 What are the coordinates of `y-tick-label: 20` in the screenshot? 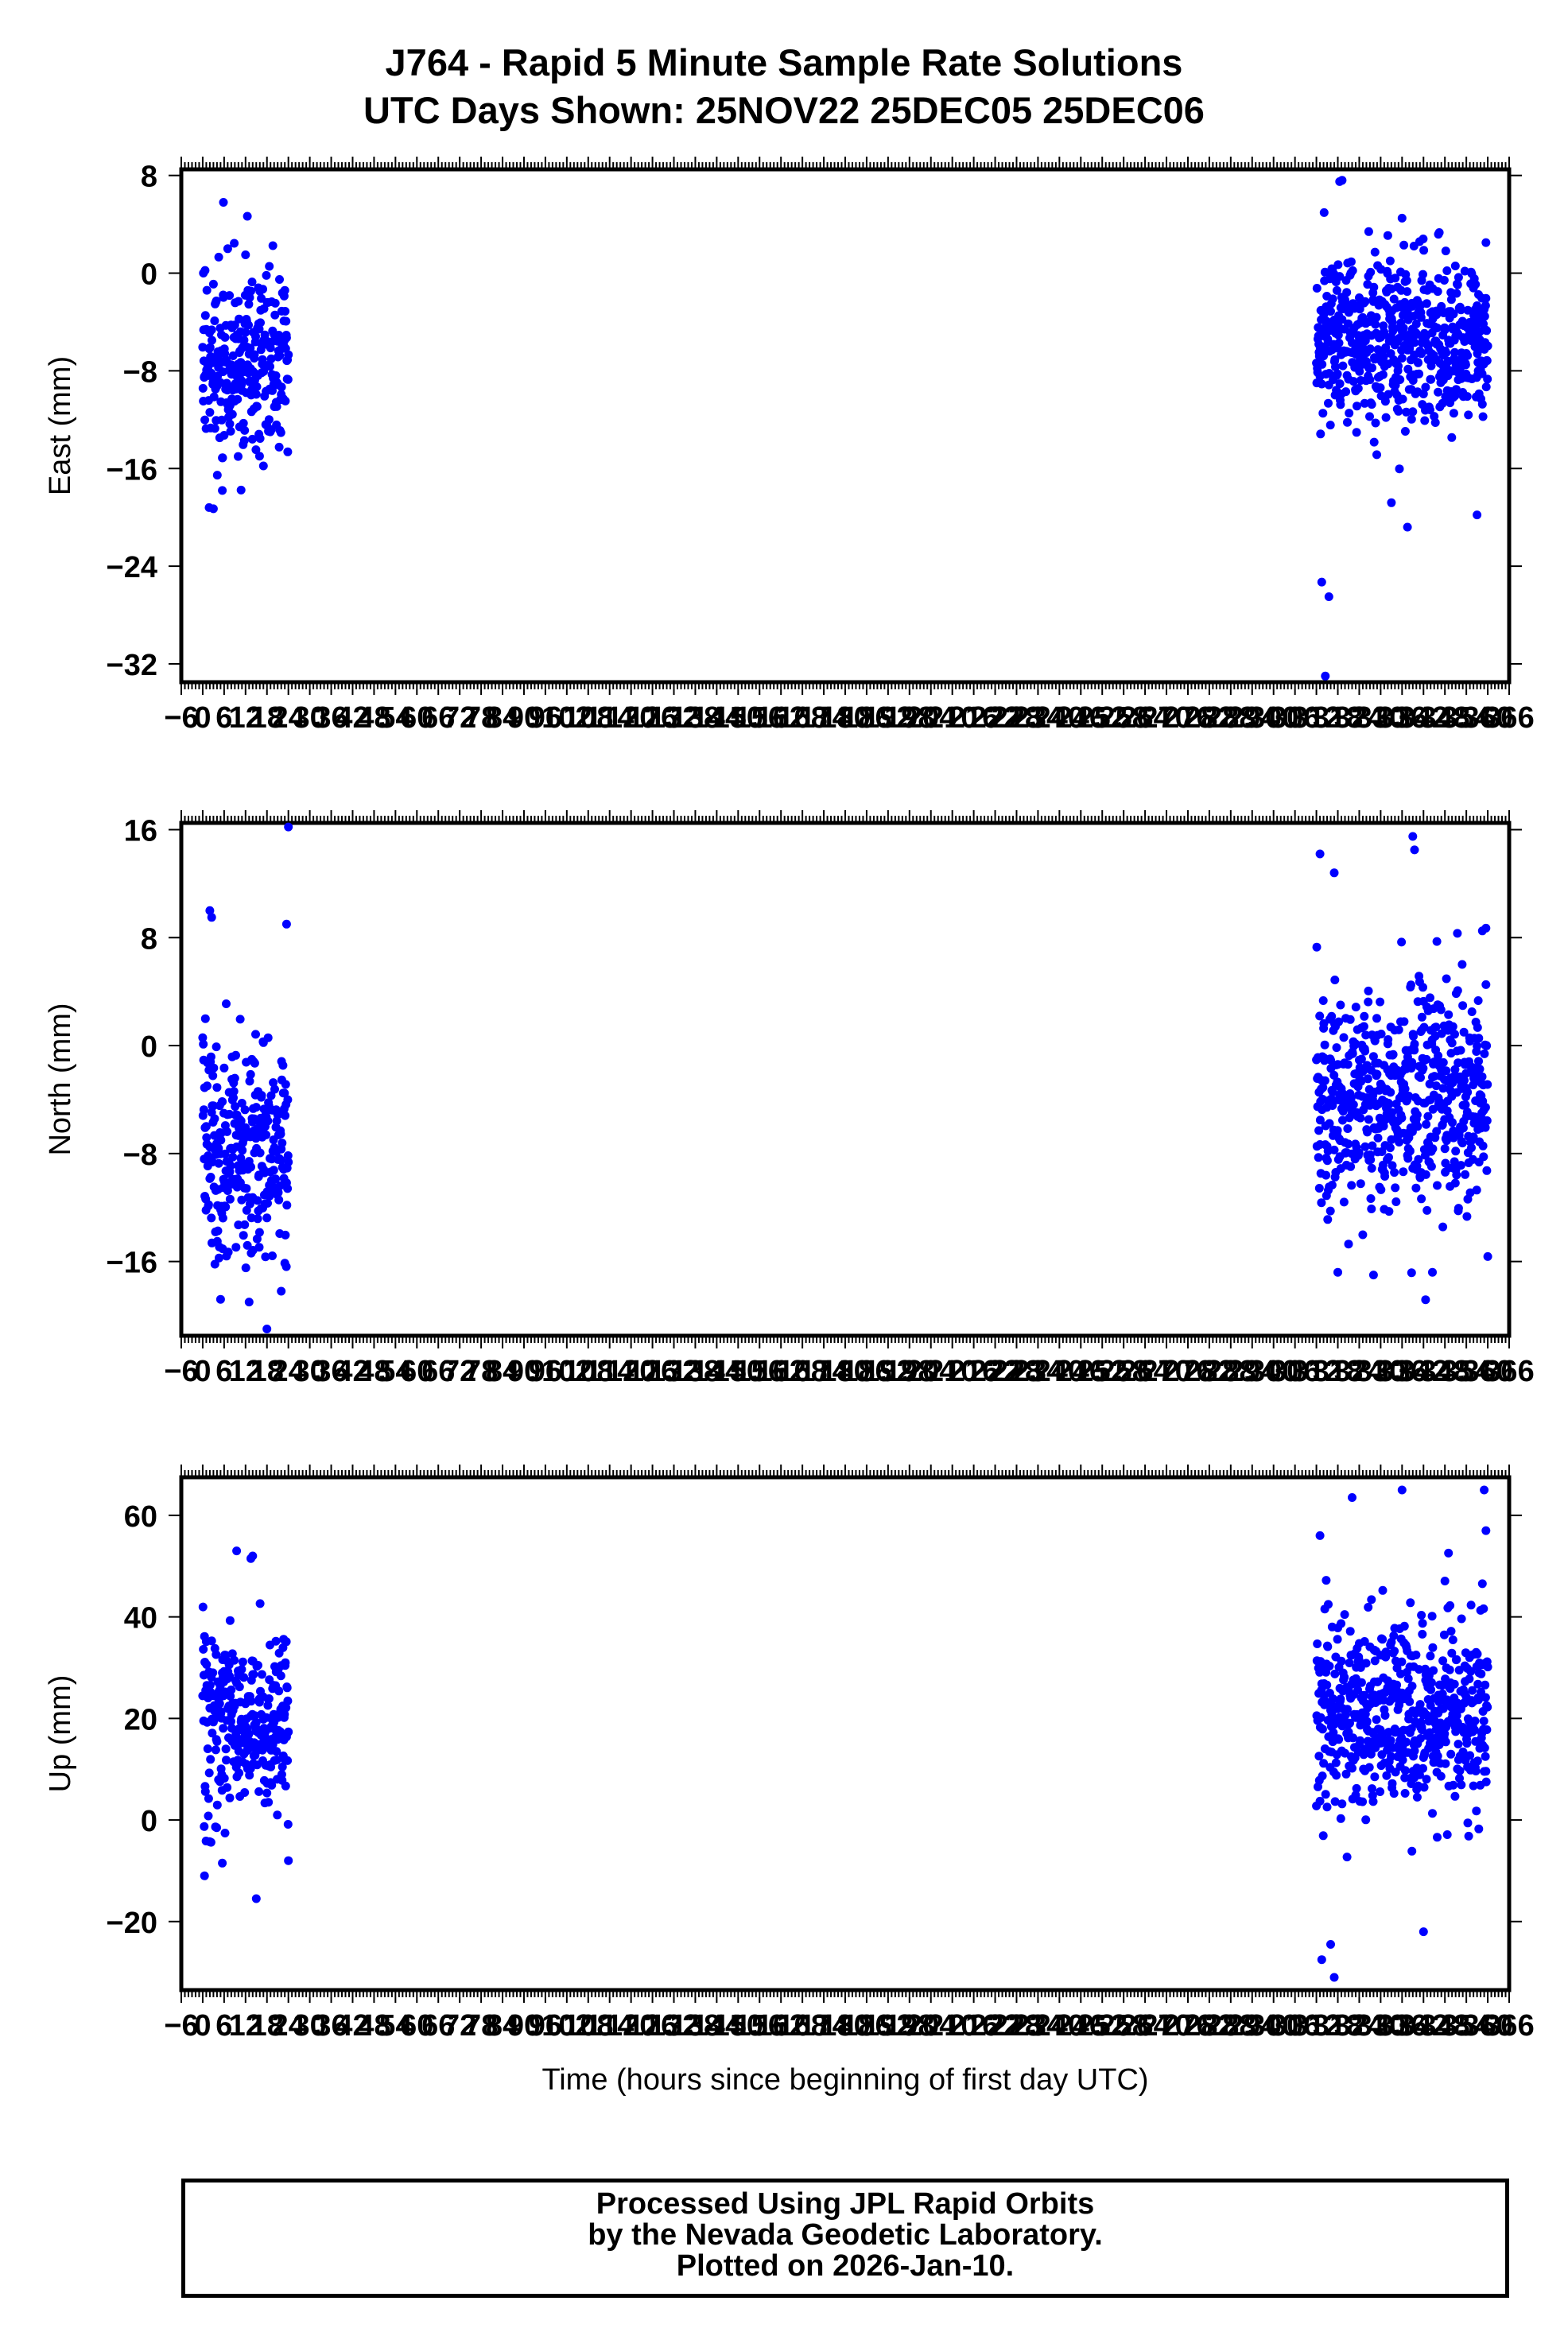 It's located at (140, 1719).